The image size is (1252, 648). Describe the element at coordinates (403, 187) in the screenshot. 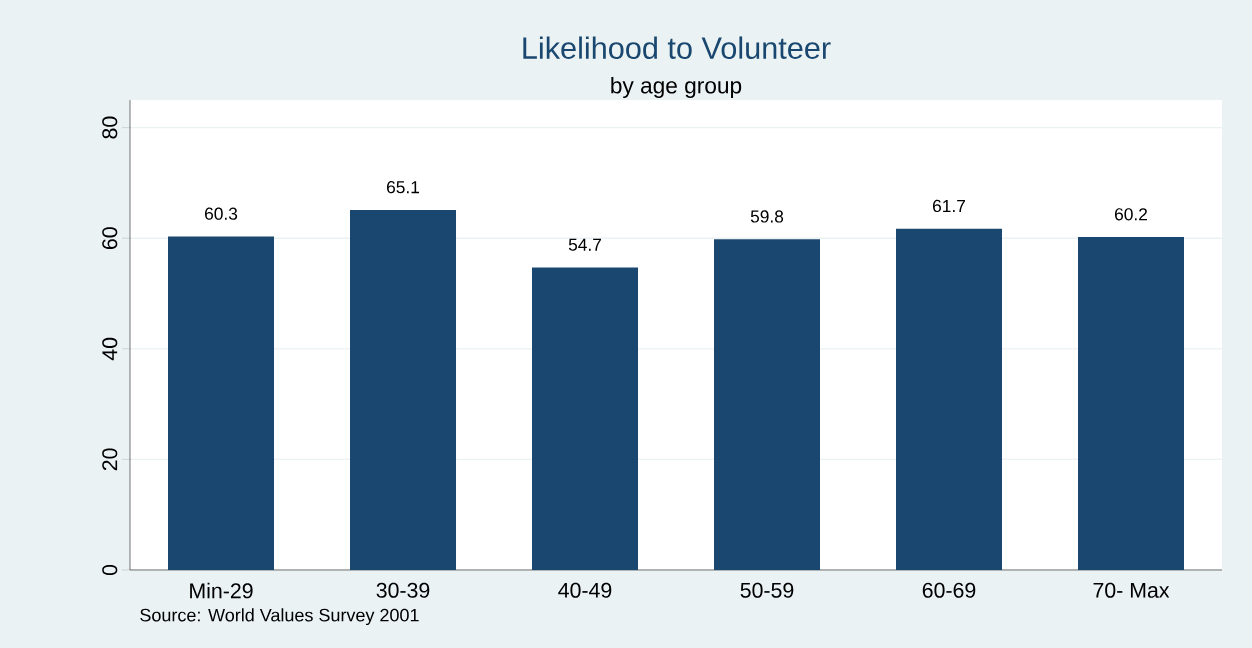

I see `data-label: 65.1` at that location.